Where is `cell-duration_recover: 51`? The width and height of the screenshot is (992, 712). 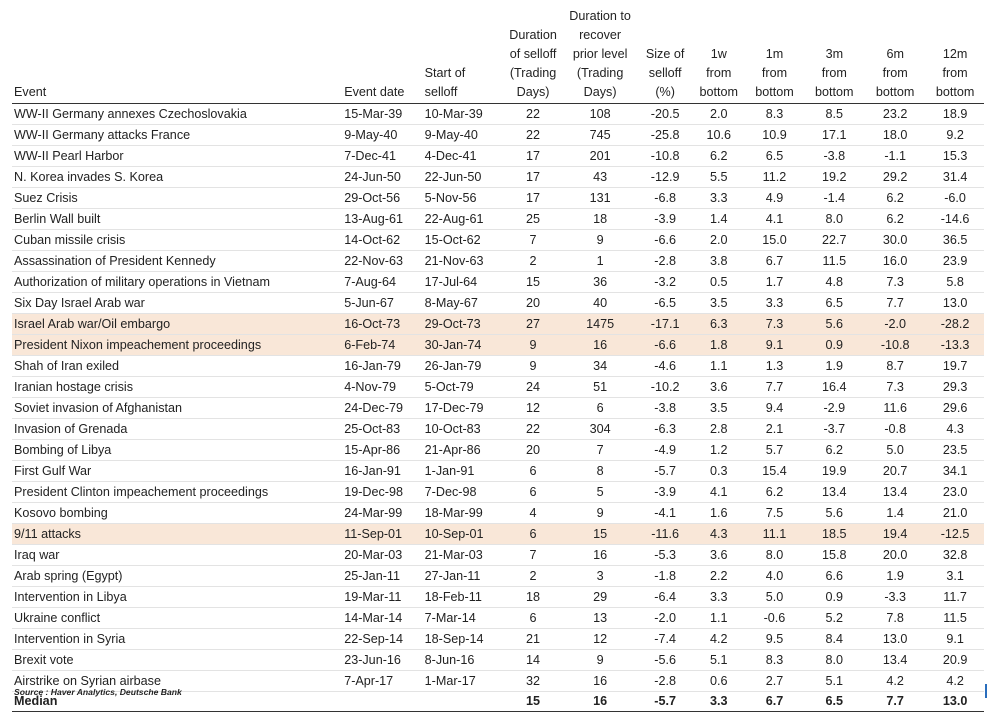
cell-duration_recover: 51 is located at coordinates (600, 387).